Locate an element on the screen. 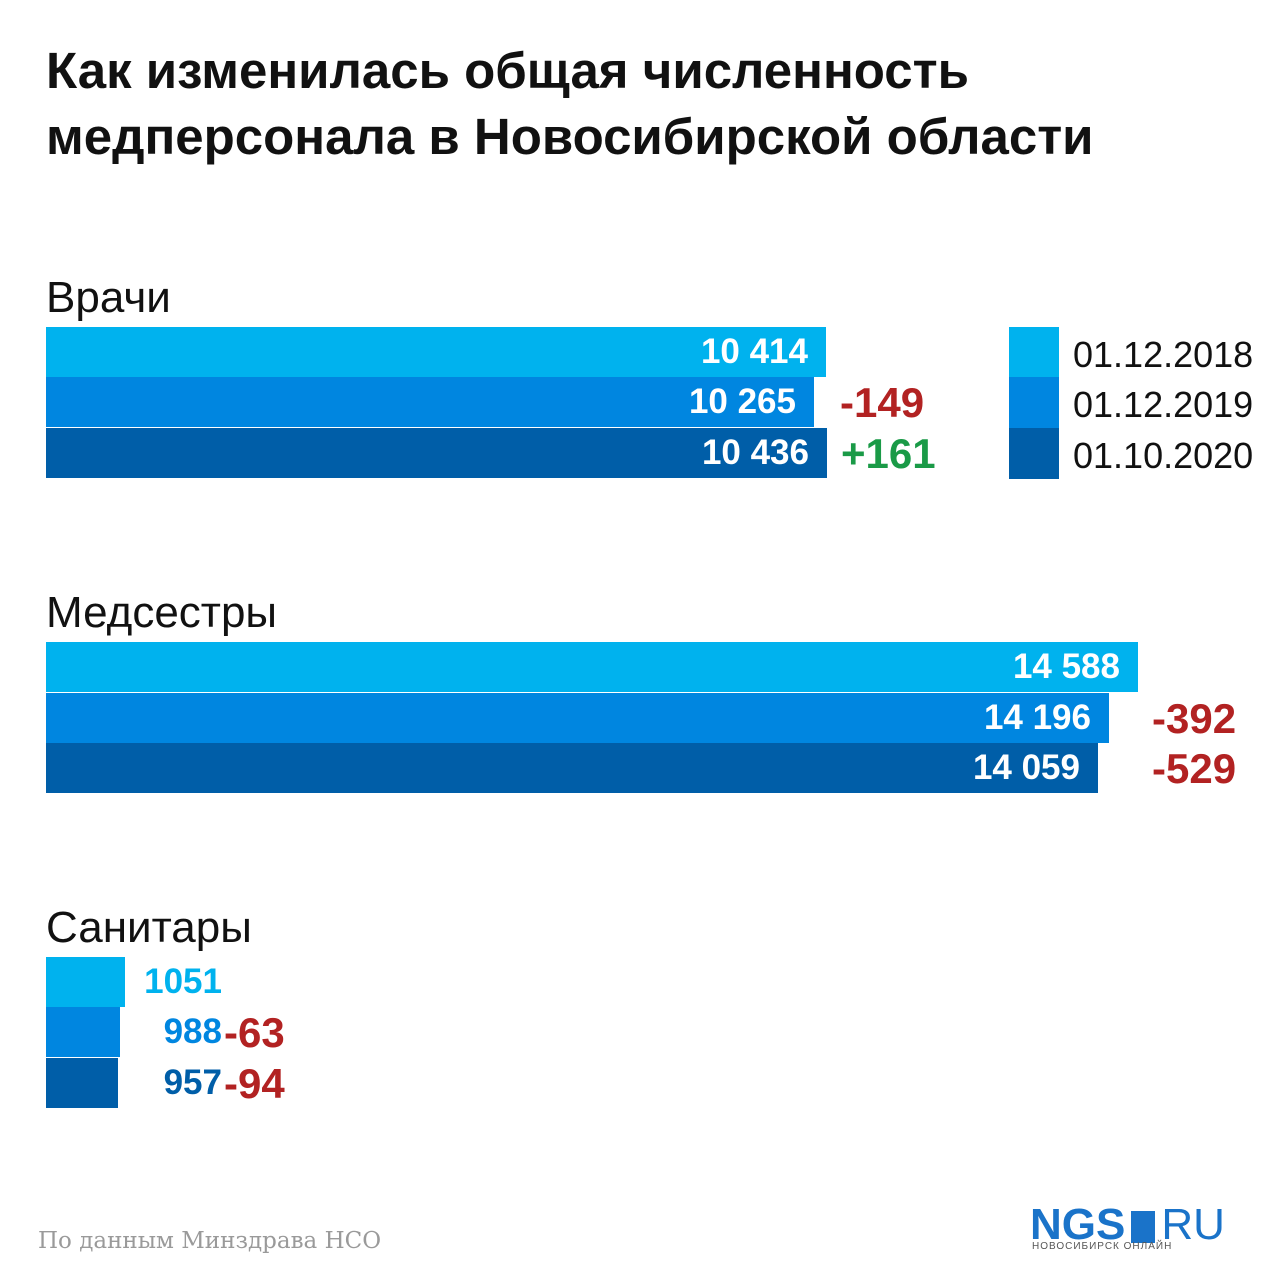 This screenshot has height=1280, width=1280. bar: 14 588 is located at coordinates (592, 667).